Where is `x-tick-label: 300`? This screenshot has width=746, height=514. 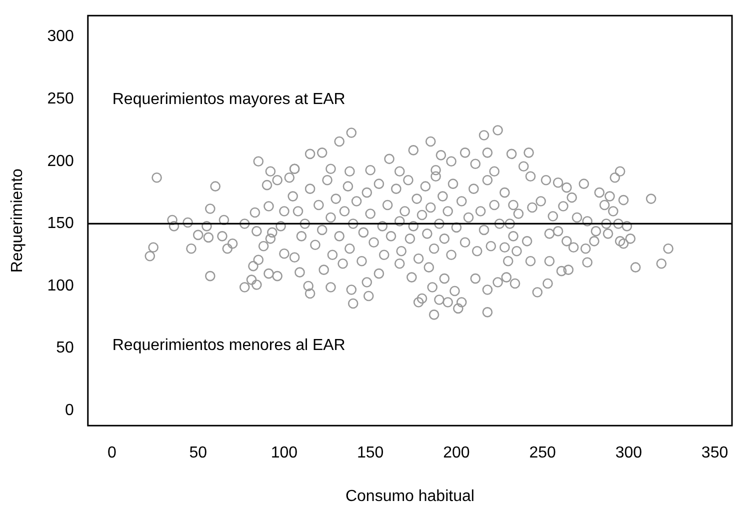 x-tick-label: 300 is located at coordinates (628, 453).